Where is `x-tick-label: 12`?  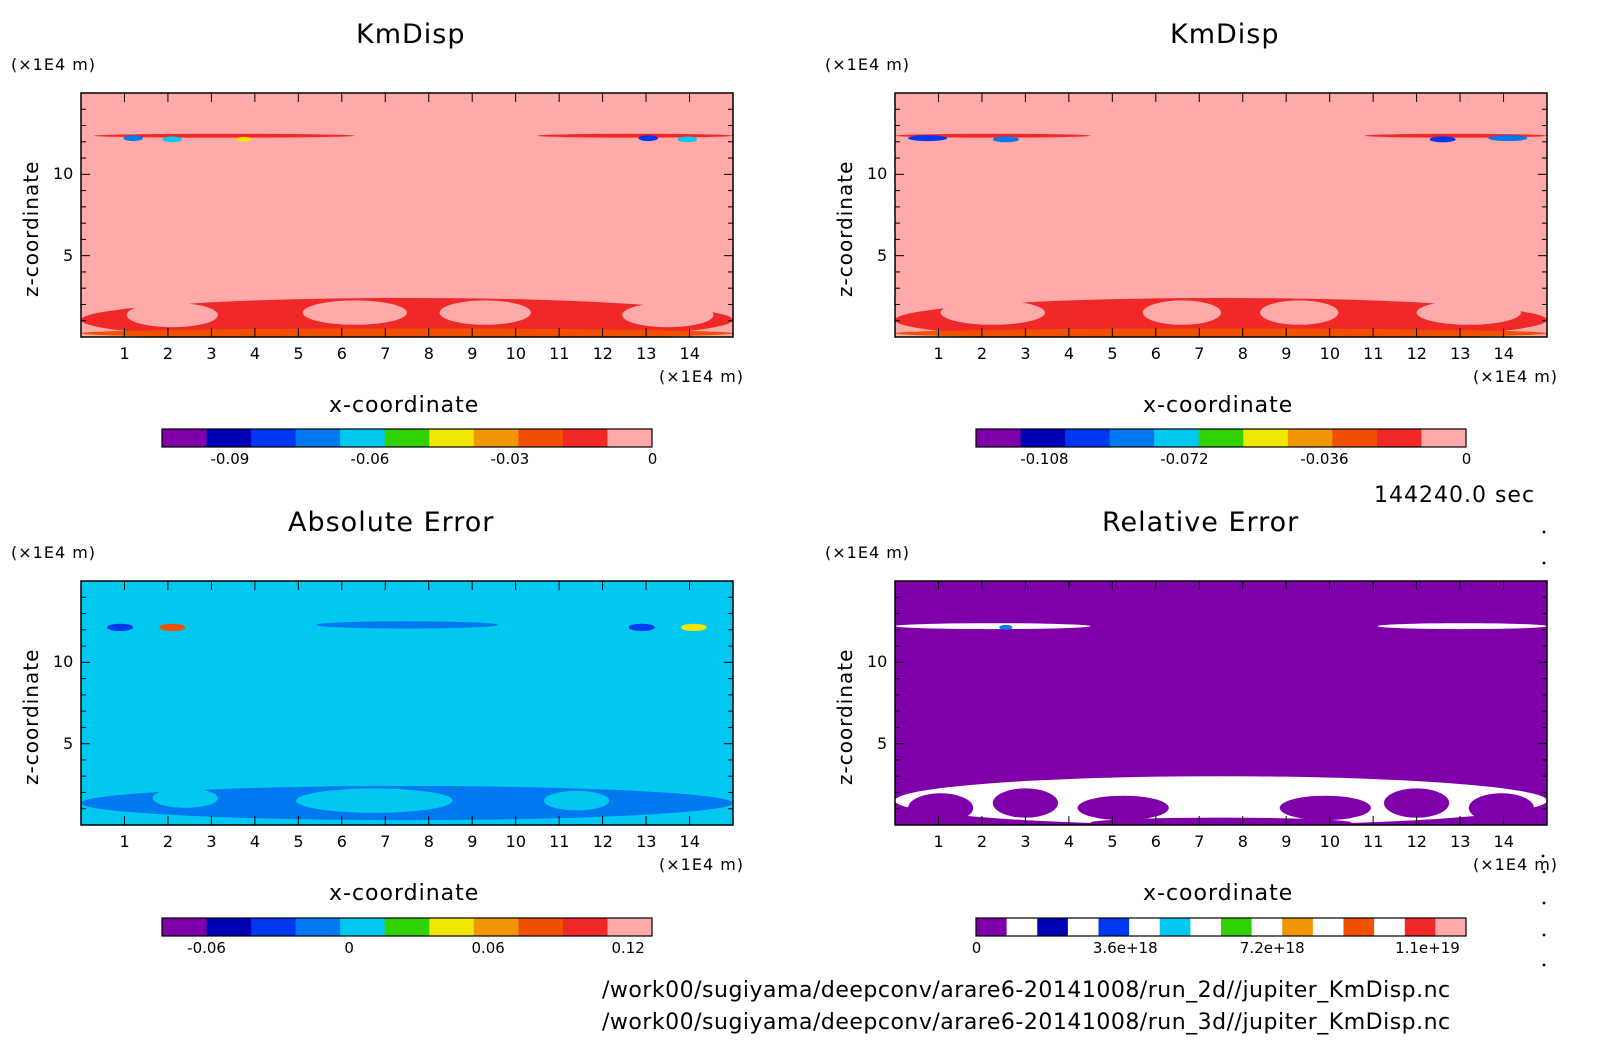 x-tick-label: 12 is located at coordinates (1416, 353).